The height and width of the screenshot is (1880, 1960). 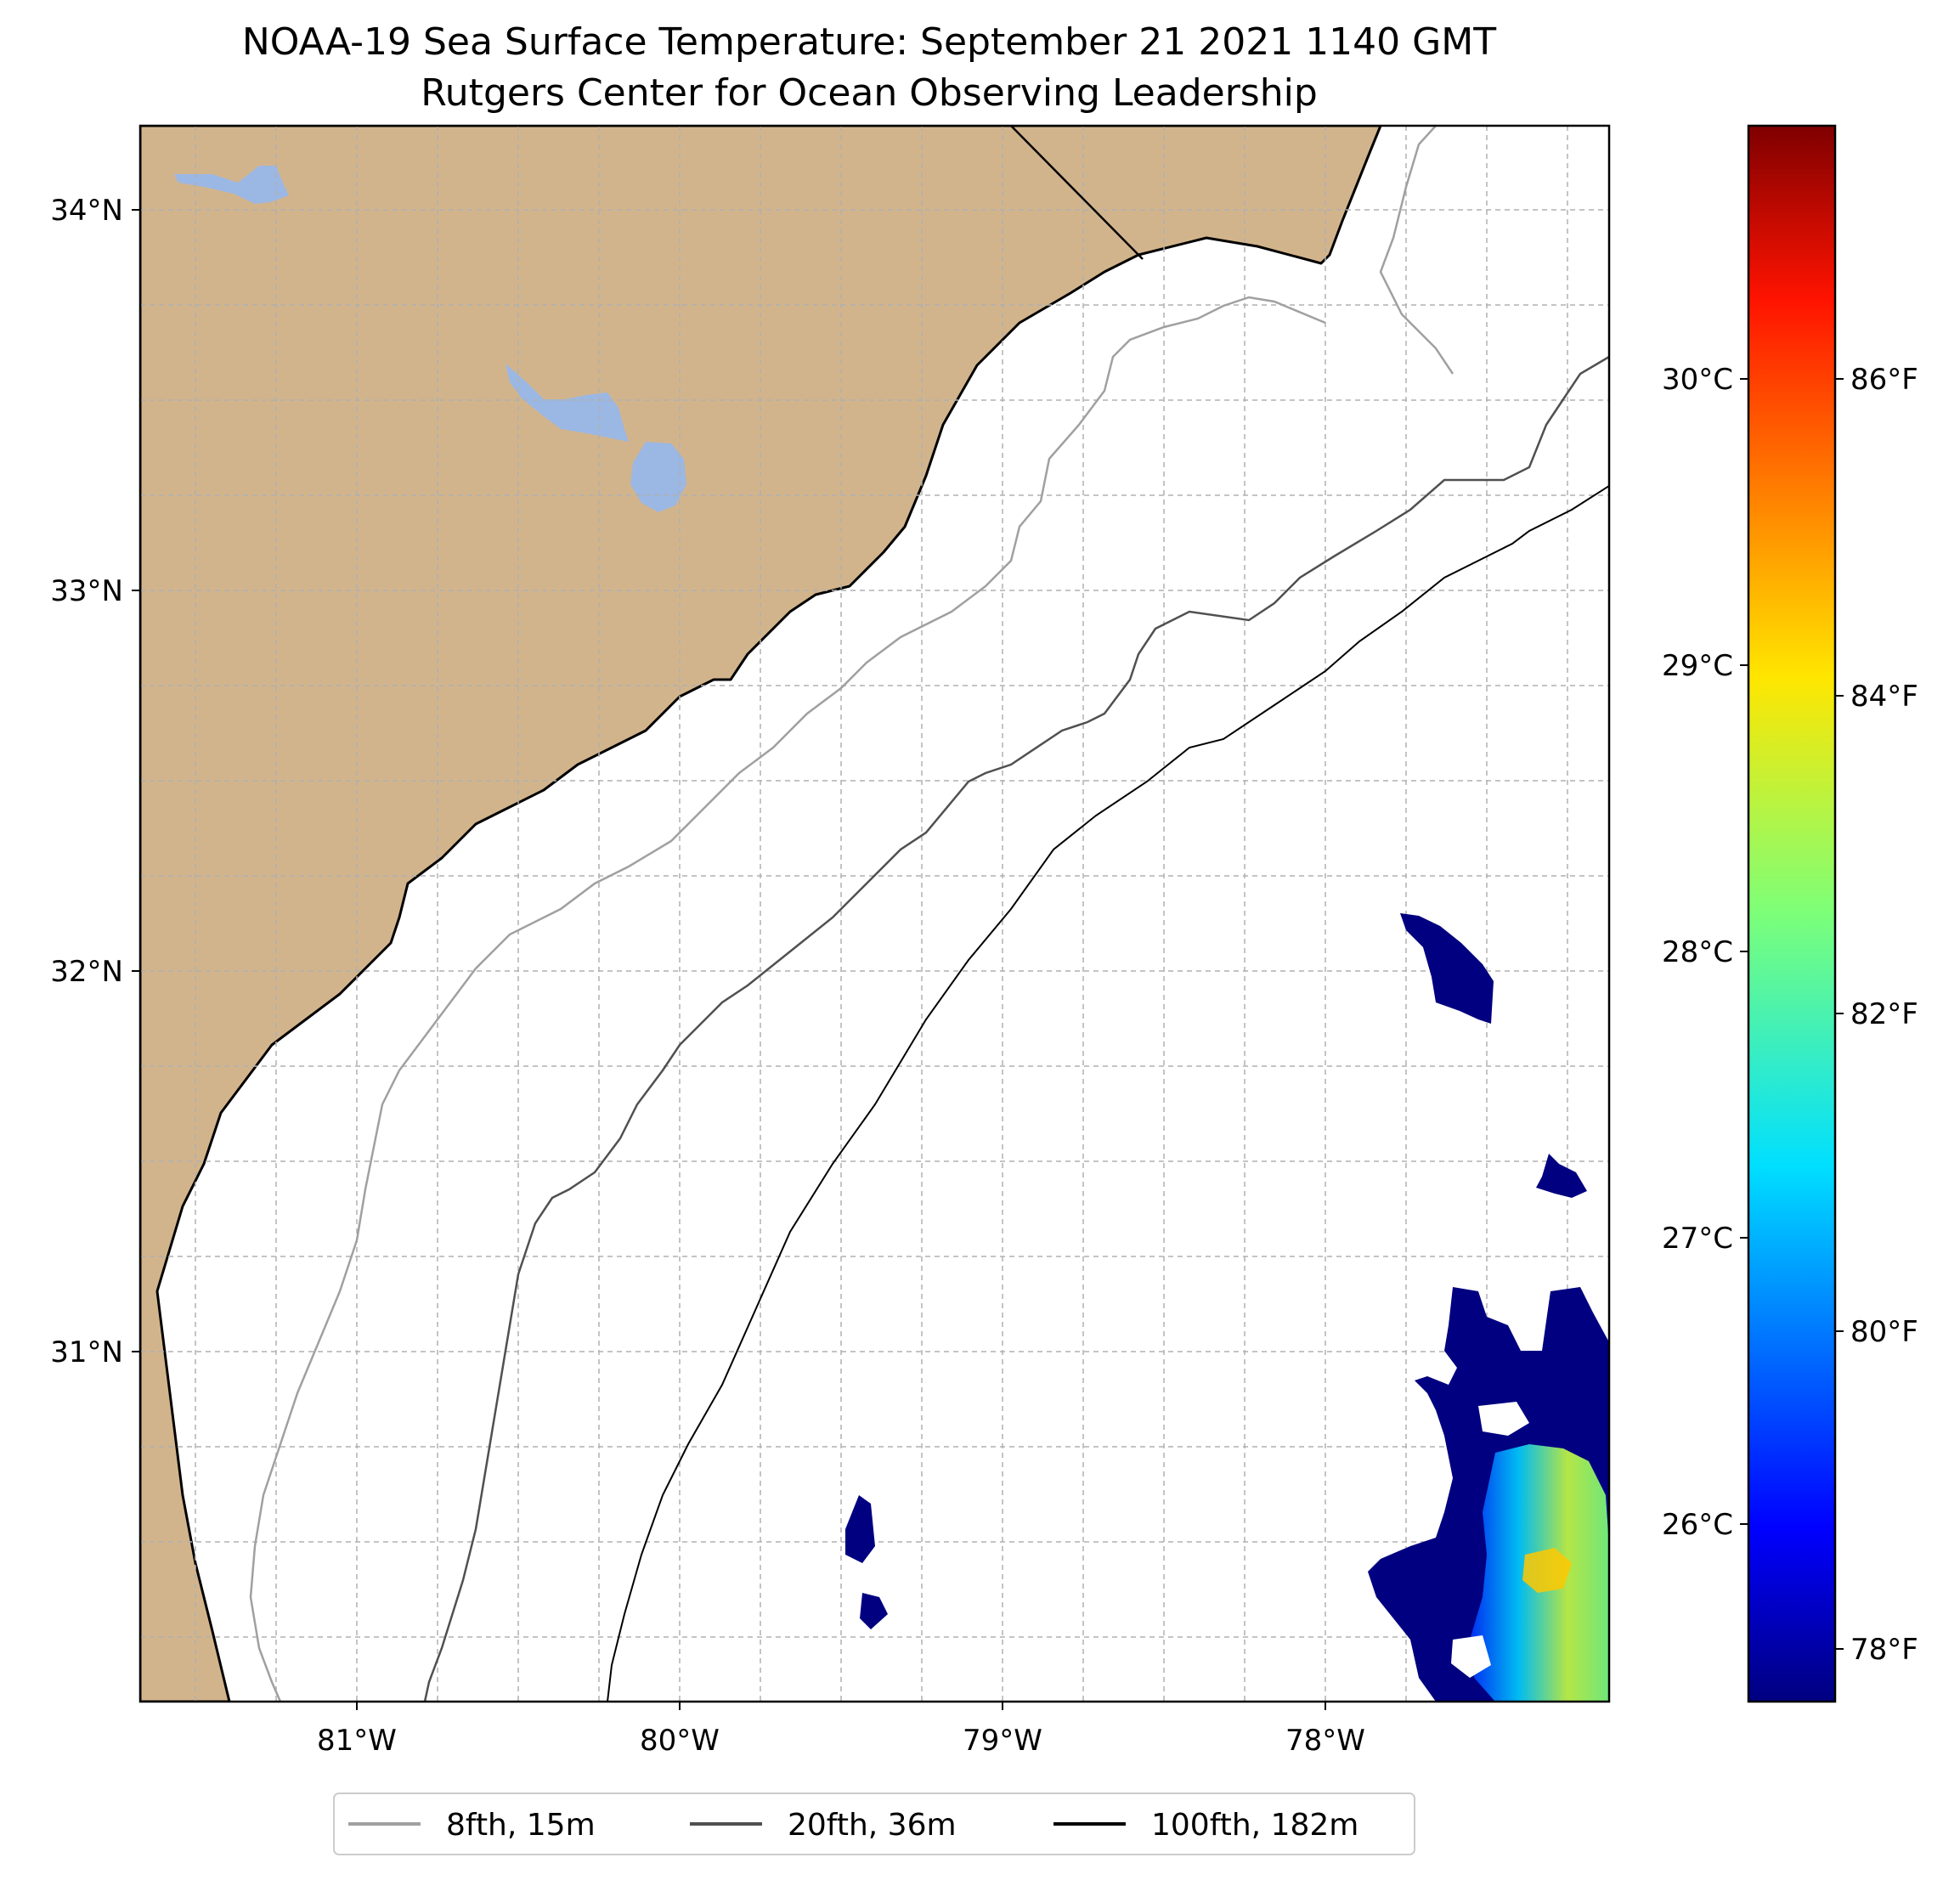 I want to click on colorbar-gradient, so click(x=1792, y=913).